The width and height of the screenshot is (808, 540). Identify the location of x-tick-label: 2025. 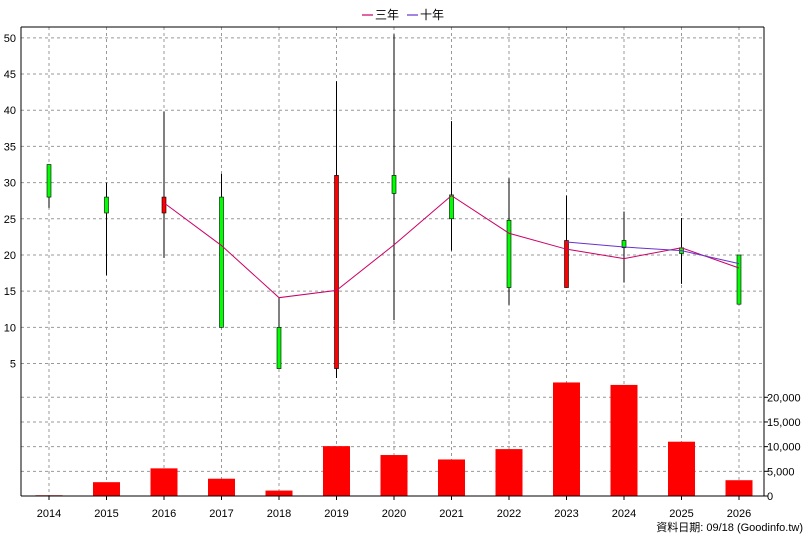
(681, 514).